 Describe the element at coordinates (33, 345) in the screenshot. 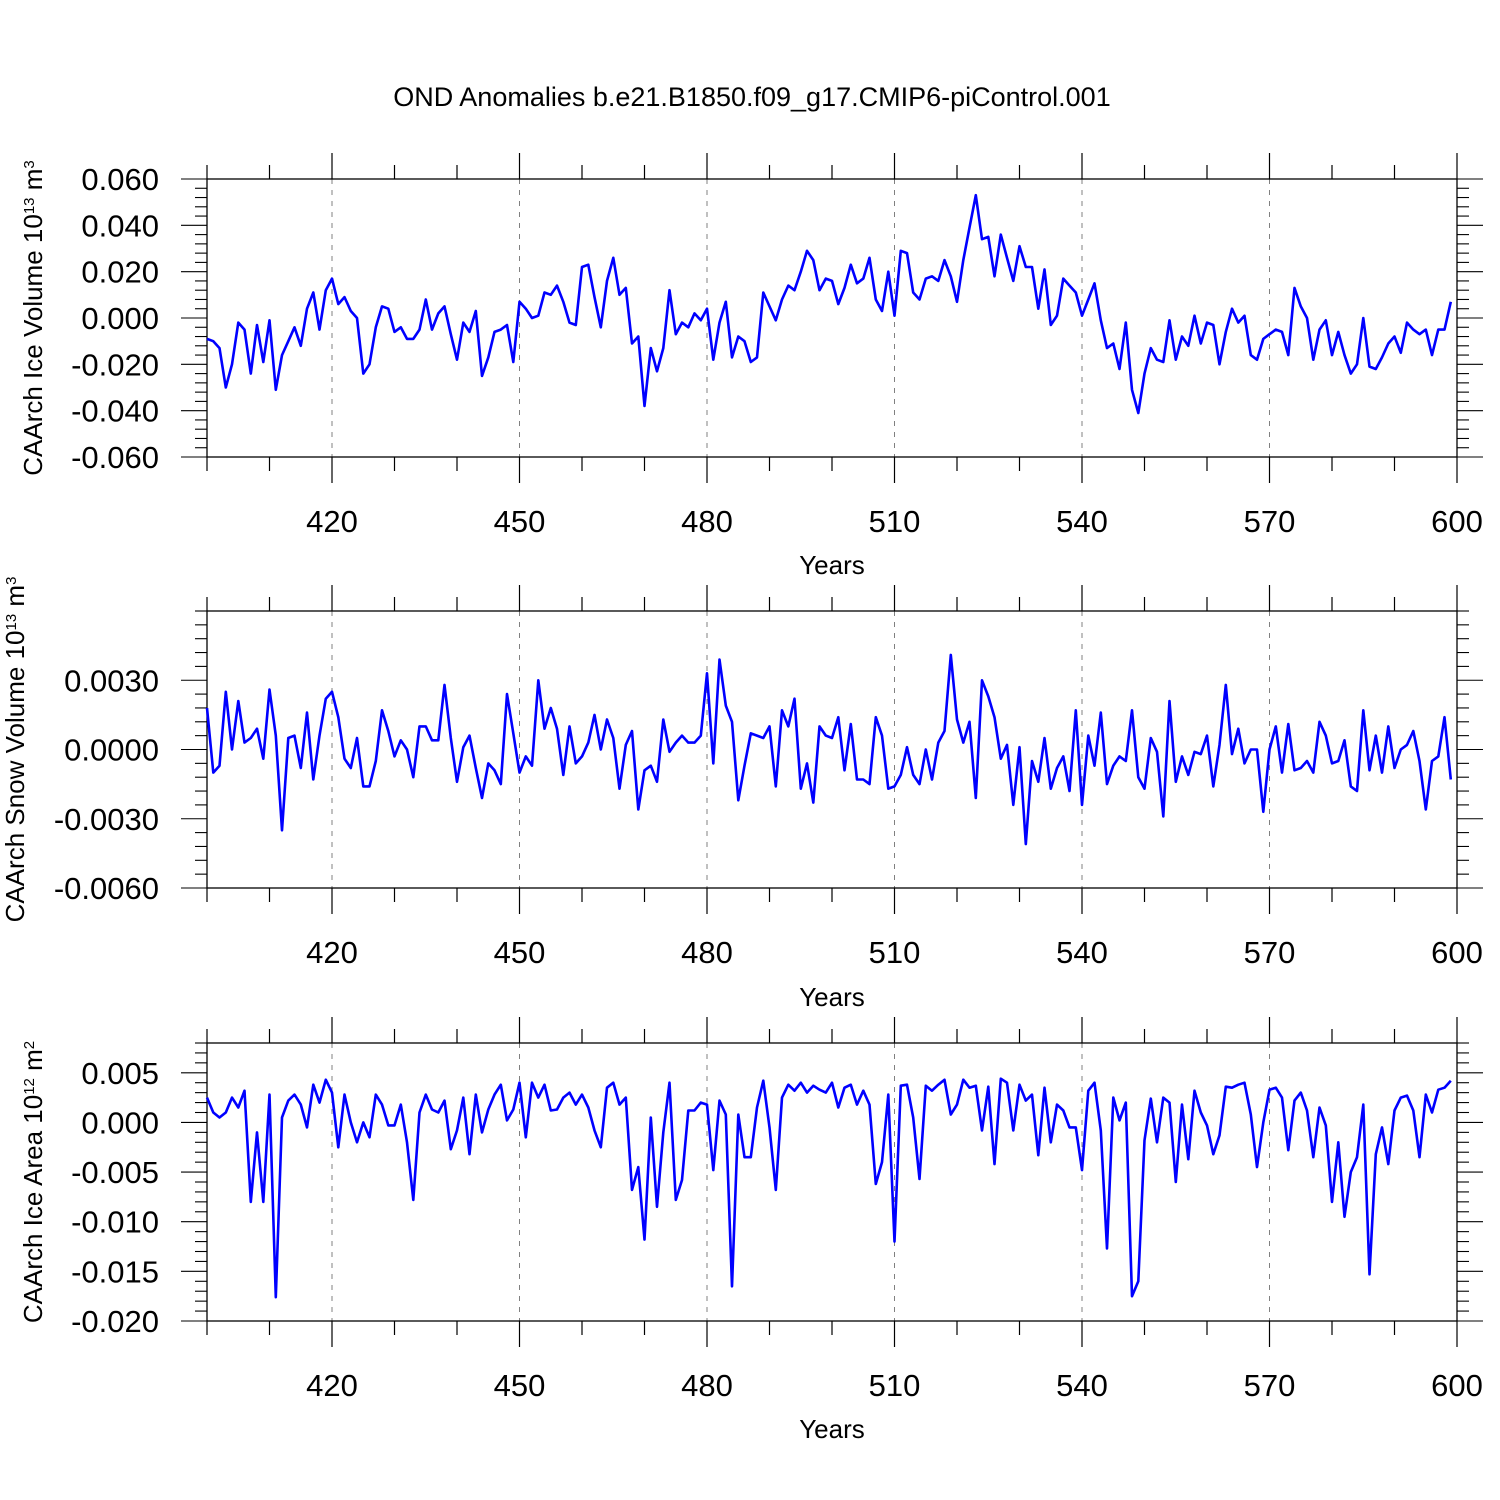

I see `y-axis-label-text: CAArch Ice Volume 10` at that location.